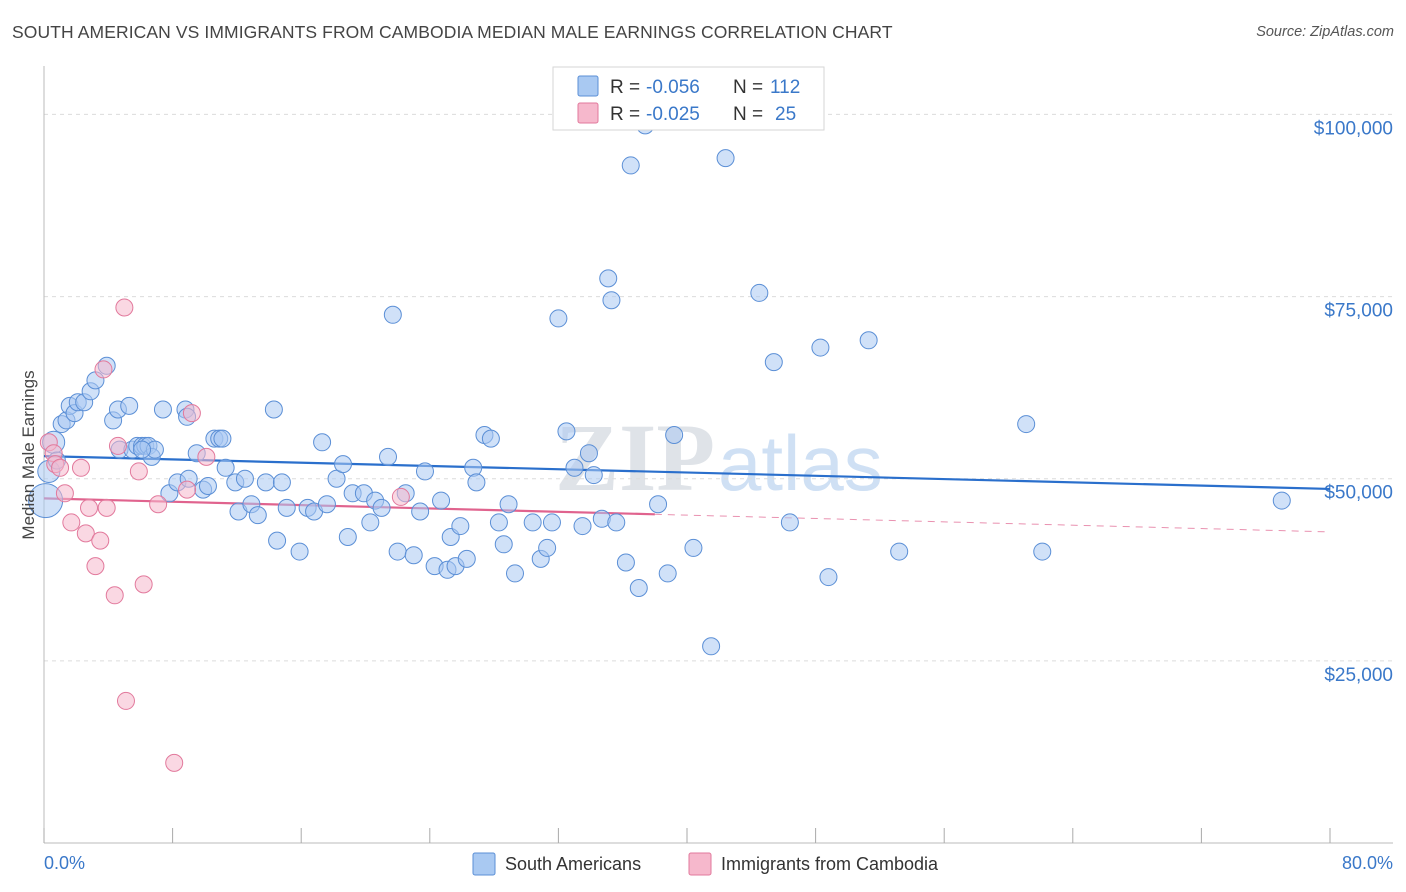 The image size is (1406, 892). What do you see at coordinates (1367, 863) in the screenshot?
I see `x-tick-max: 80.0%` at bounding box center [1367, 863].